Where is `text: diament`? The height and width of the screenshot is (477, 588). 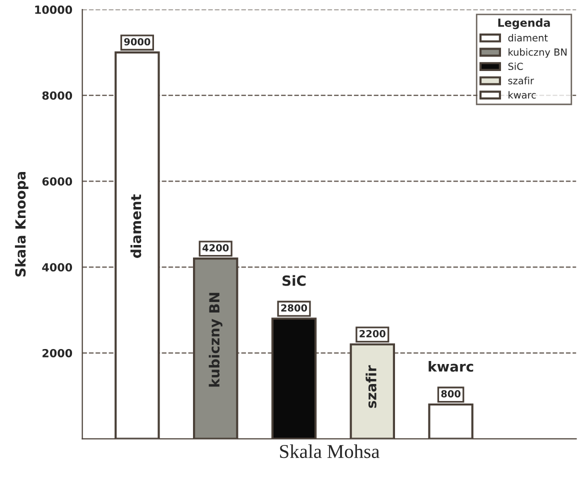
text: diament is located at coordinates (136, 226).